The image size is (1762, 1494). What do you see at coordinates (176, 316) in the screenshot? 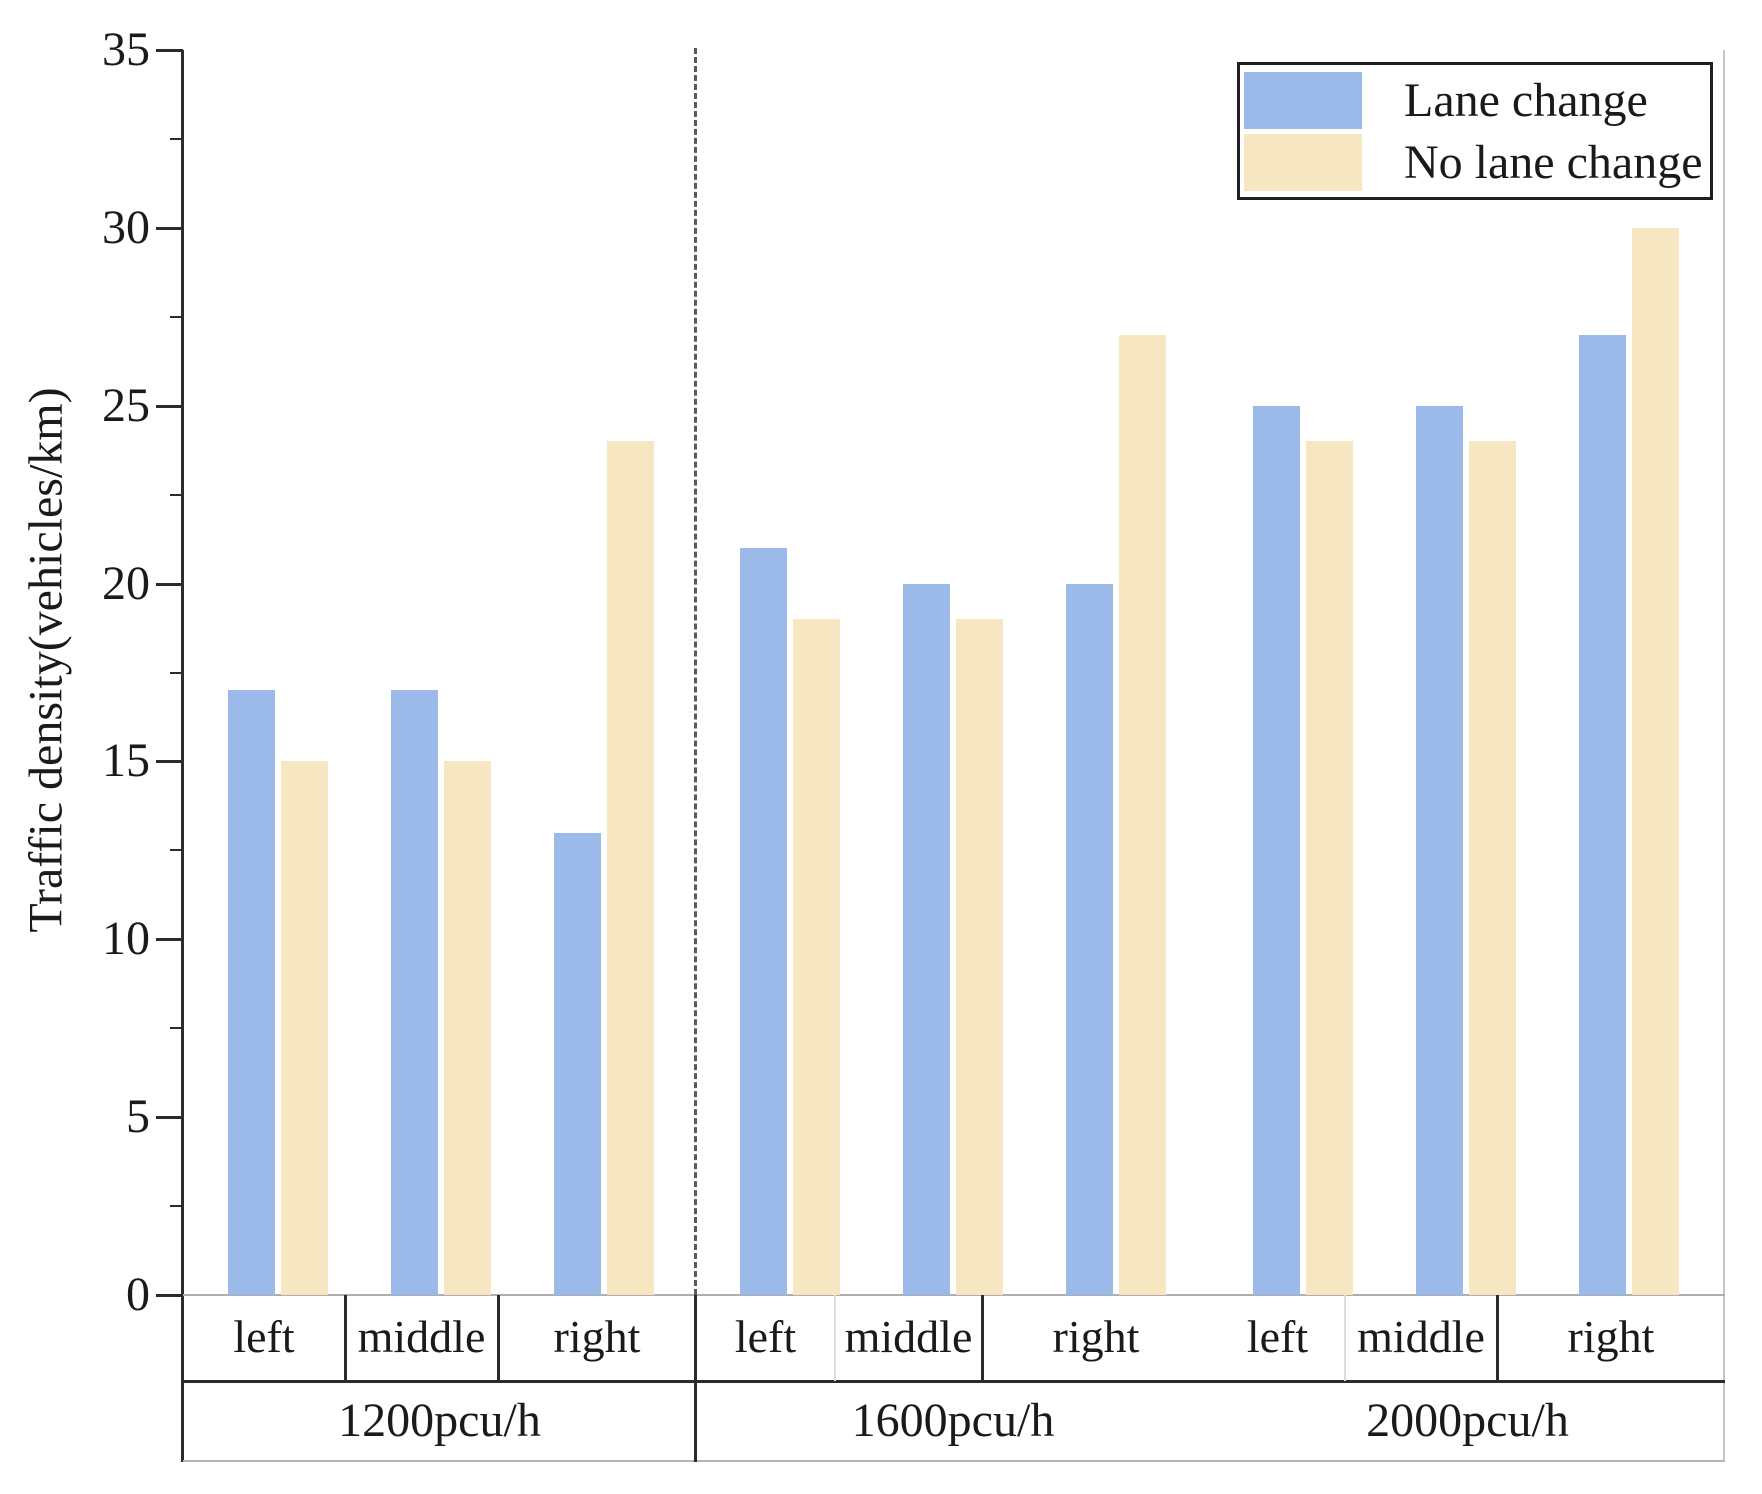
I see `y-minor-tick-27.5` at bounding box center [176, 316].